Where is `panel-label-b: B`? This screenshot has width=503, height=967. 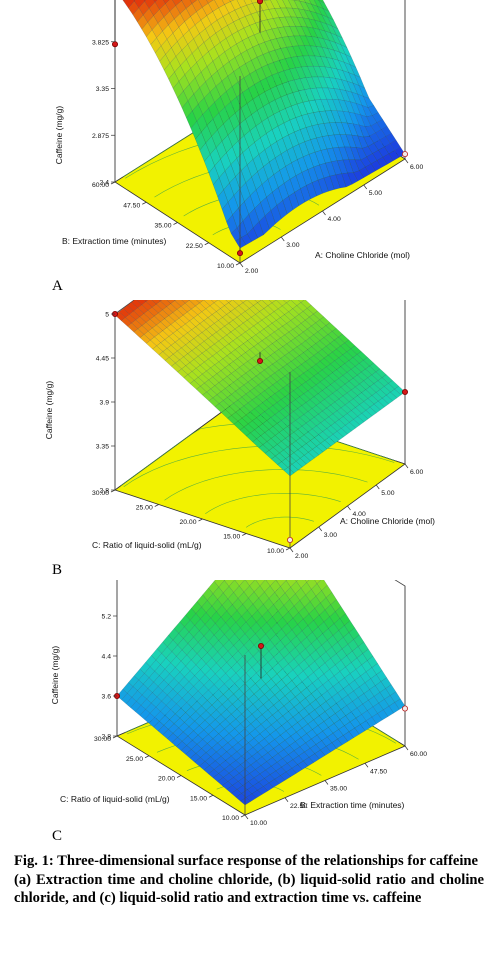
panel-label-b: B is located at coordinates (57, 570).